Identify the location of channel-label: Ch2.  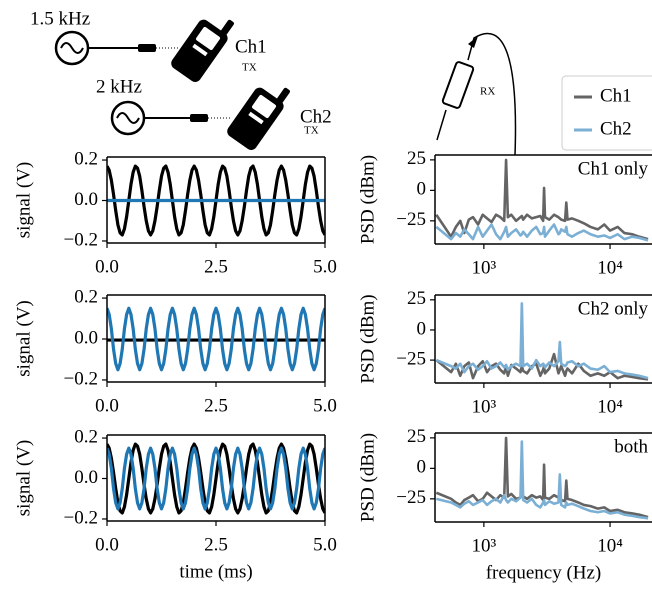
(316, 116).